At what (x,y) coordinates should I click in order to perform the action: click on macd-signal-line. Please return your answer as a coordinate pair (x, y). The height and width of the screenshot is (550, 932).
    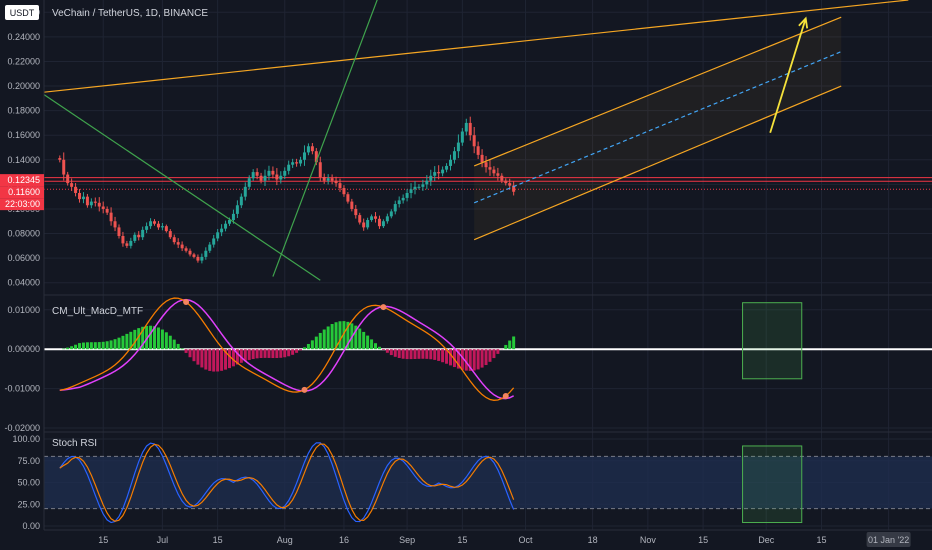
    Looking at the image, I should click on (286, 349).